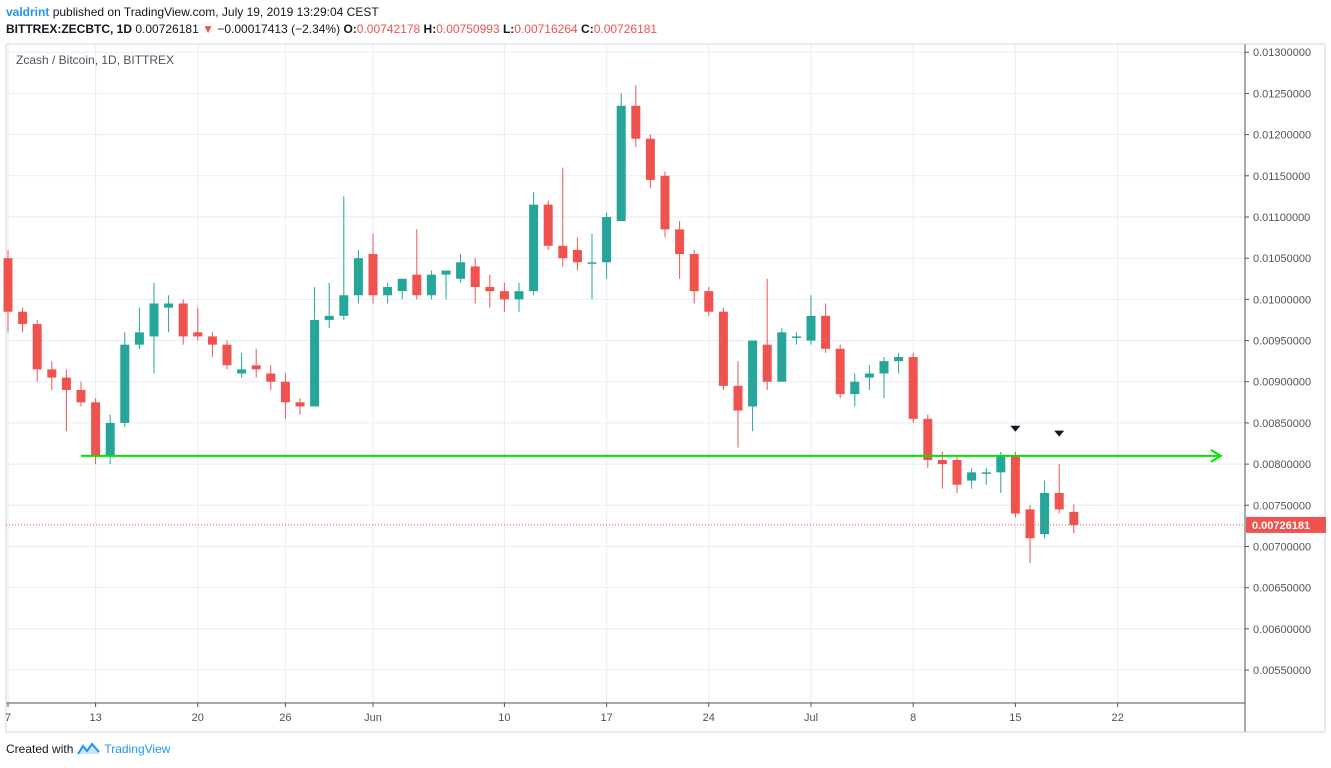 This screenshot has width=1331, height=768. Describe the element at coordinates (709, 718) in the screenshot. I see `x-tick-label: 24` at that location.